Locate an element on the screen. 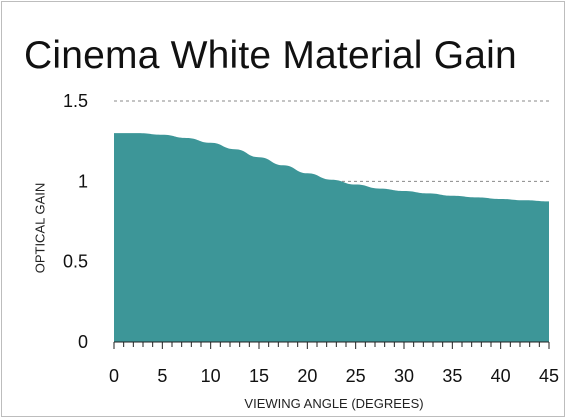 The height and width of the screenshot is (420, 569). x-tick-label: 15 is located at coordinates (259, 376).